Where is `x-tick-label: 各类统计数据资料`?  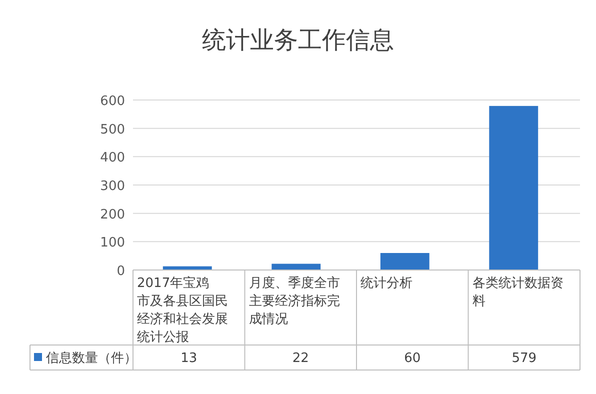
x-tick-label: 各类统计数据资料 is located at coordinates (518, 292).